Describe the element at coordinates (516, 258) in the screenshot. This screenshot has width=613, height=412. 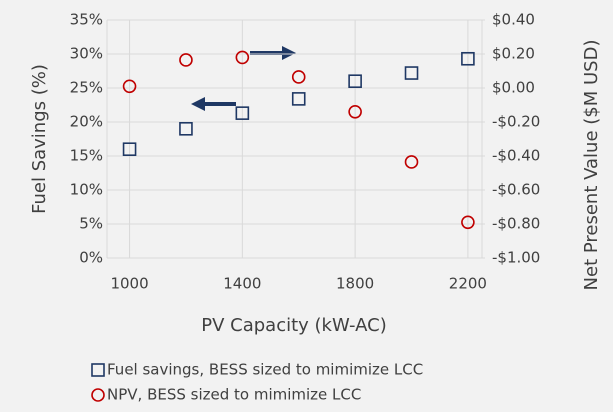
I see `y2-tick-label: -$1.00` at that location.